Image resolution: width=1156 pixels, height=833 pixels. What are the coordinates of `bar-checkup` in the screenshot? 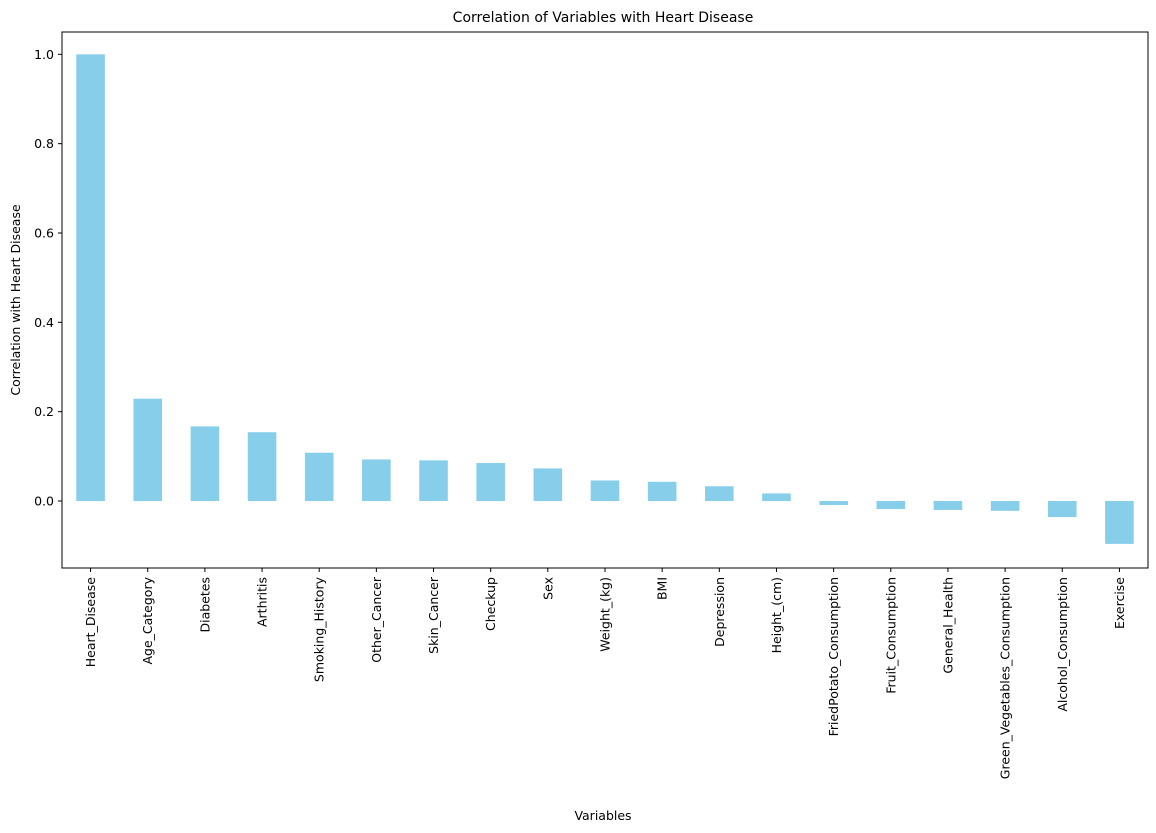 It's located at (490, 482).